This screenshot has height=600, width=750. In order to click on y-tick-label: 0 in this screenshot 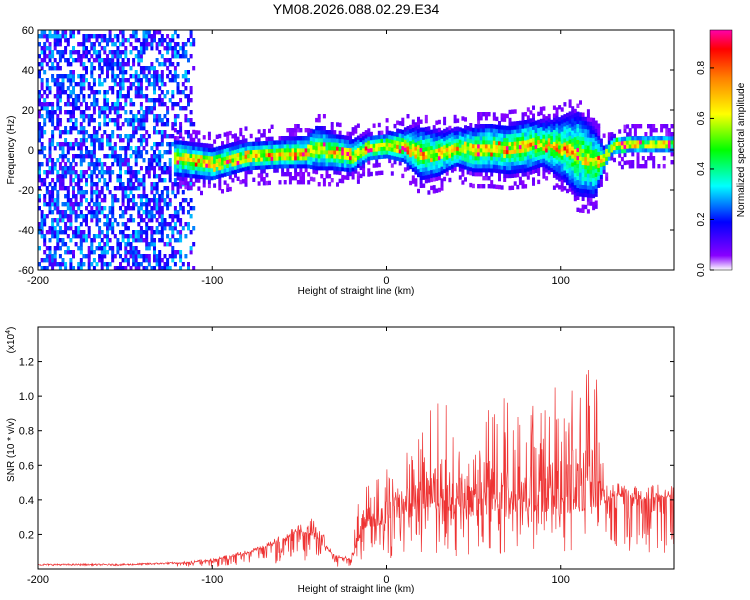, I will do `click(31, 151)`.